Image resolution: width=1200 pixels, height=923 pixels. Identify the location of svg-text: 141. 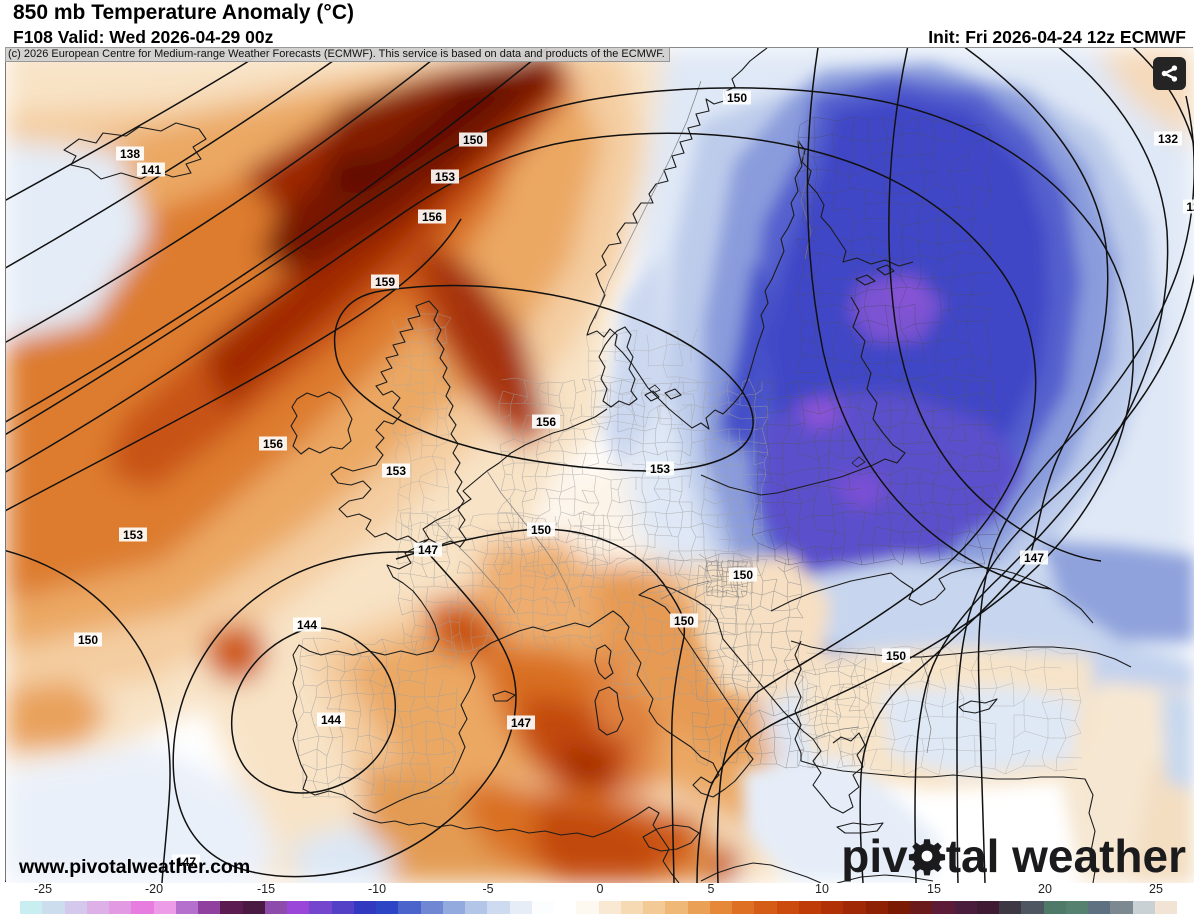
(151, 170).